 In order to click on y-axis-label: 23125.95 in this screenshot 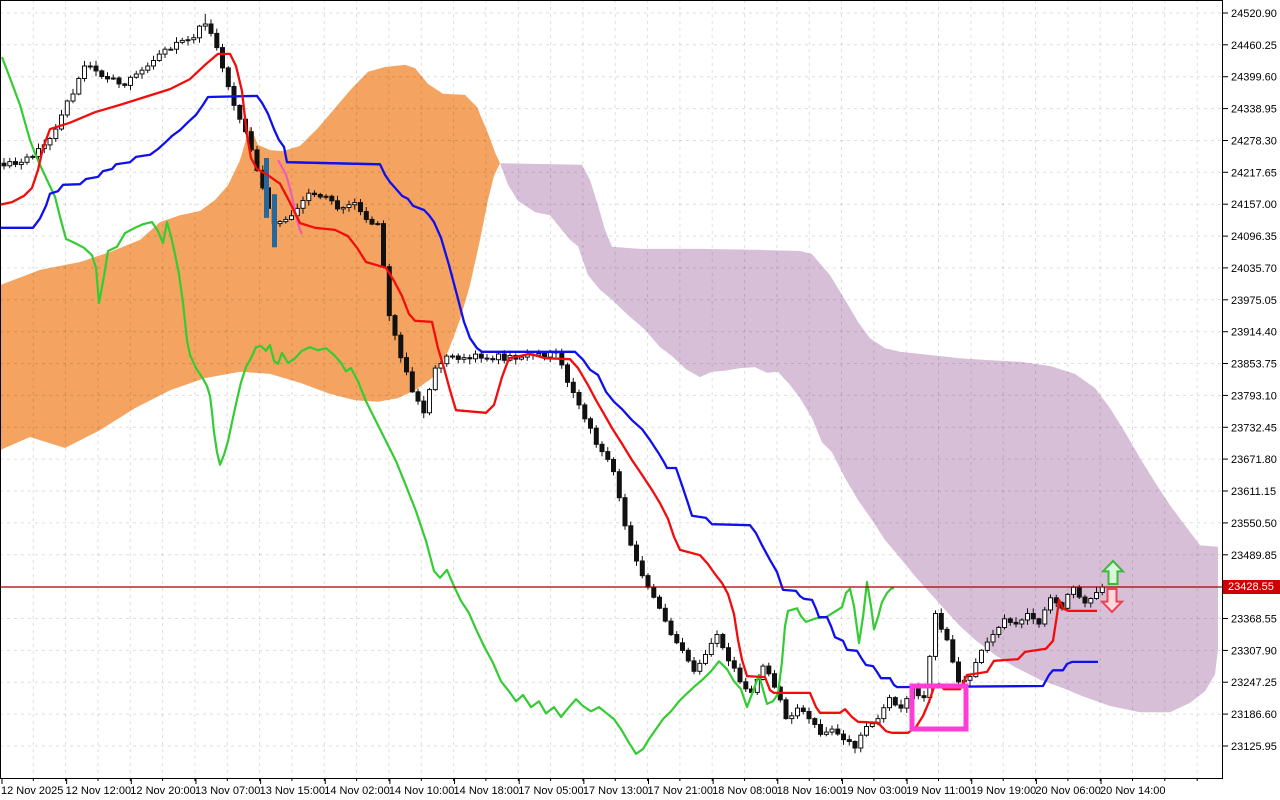, I will do `click(1254, 747)`.